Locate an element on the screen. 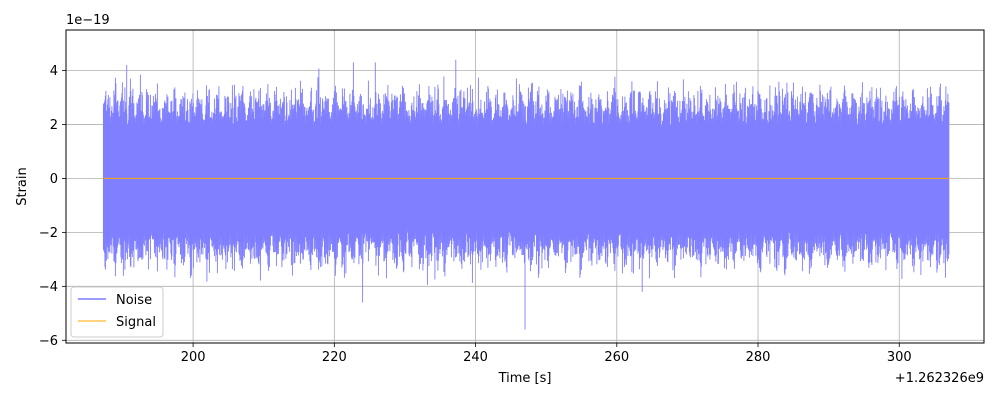 This screenshot has height=400, width=1000. x-axis-label: Time [s] is located at coordinates (525, 378).